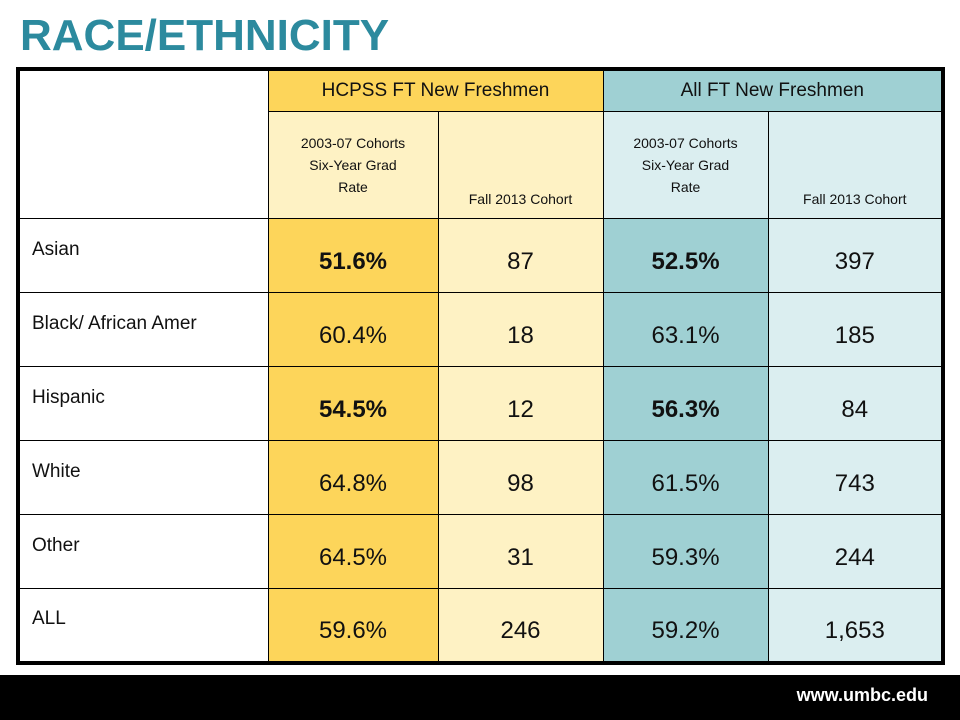 The width and height of the screenshot is (960, 720). Describe the element at coordinates (862, 695) in the screenshot. I see `footer-url: www.umbc.edu` at that location.